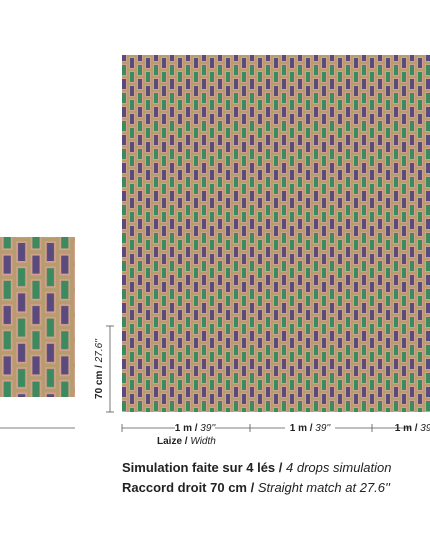 Image resolution: width=430 pixels, height=537 pixels. Describe the element at coordinates (99, 351) in the screenshot. I see `label-italic: 27.6''` at that location.